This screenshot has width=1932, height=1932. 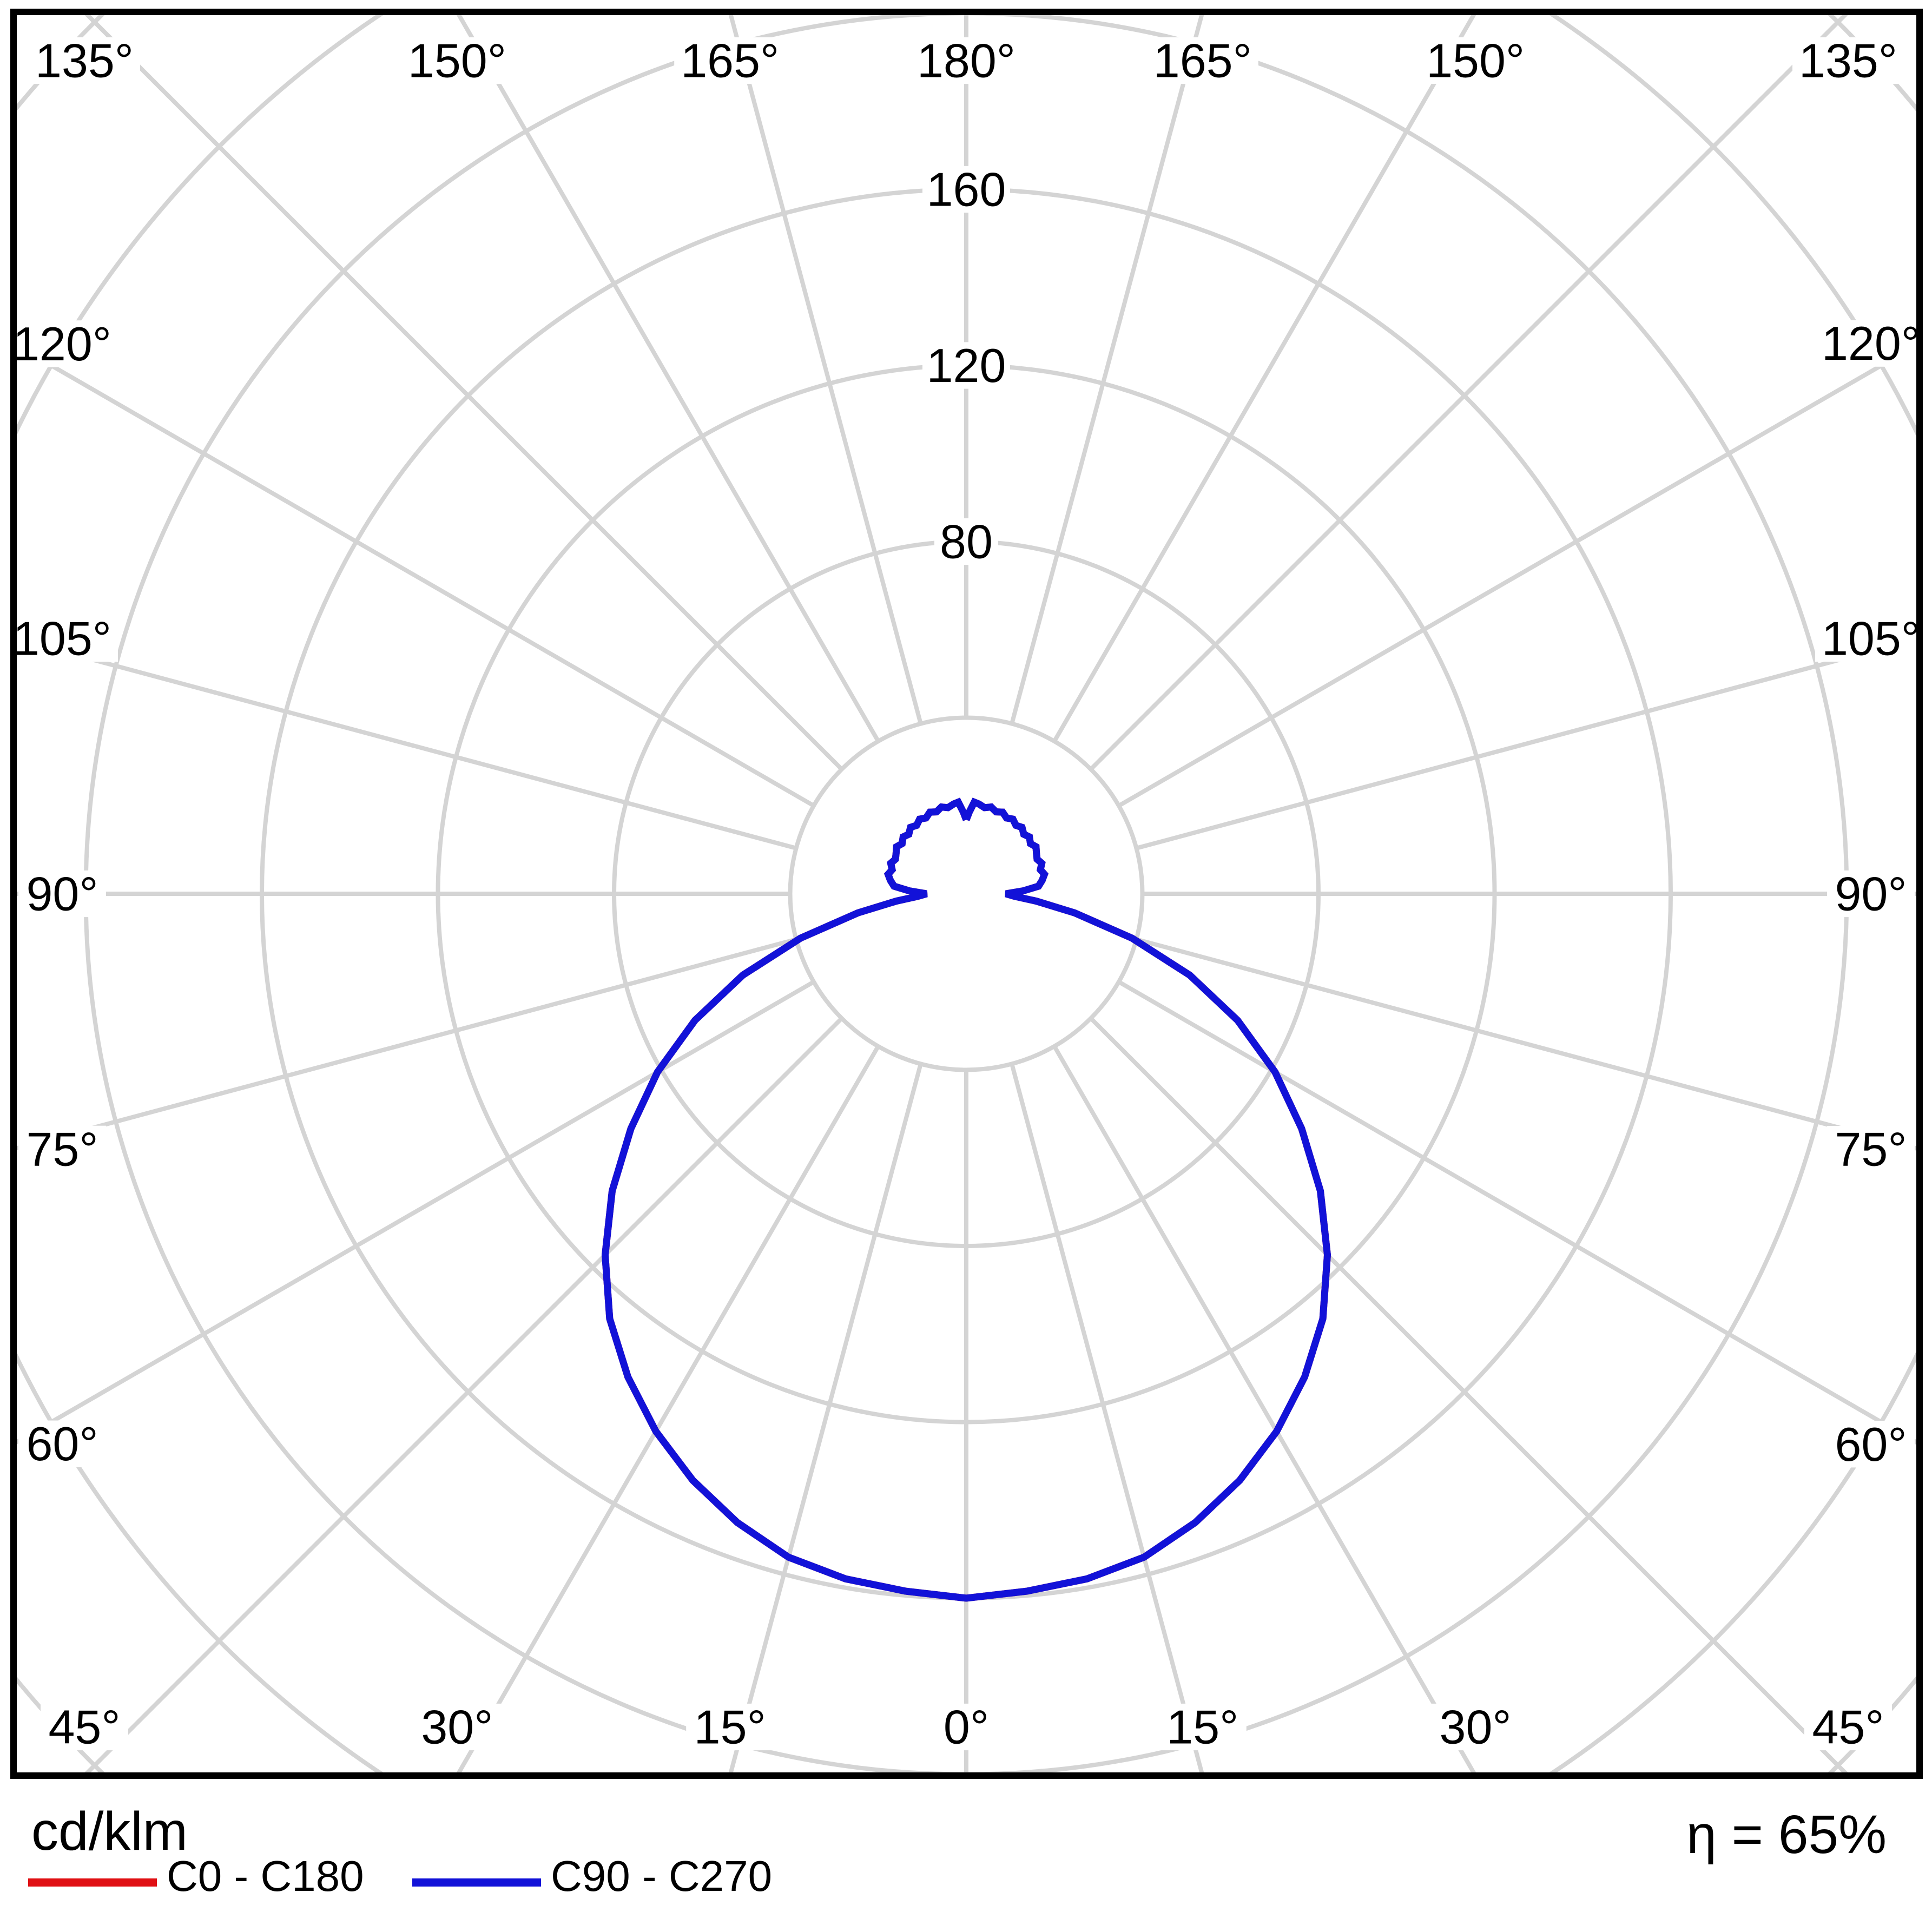 I want to click on angle-label-150-left: 150°, so click(x=457, y=61).